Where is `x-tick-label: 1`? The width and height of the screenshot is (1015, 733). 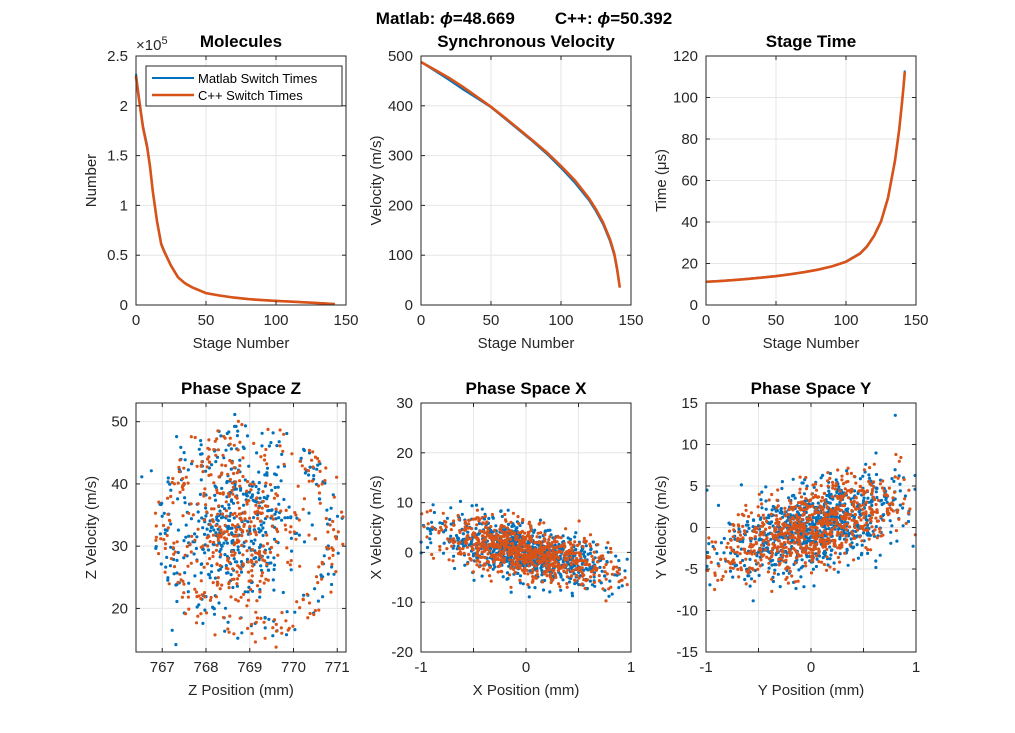 x-tick-label: 1 is located at coordinates (916, 667).